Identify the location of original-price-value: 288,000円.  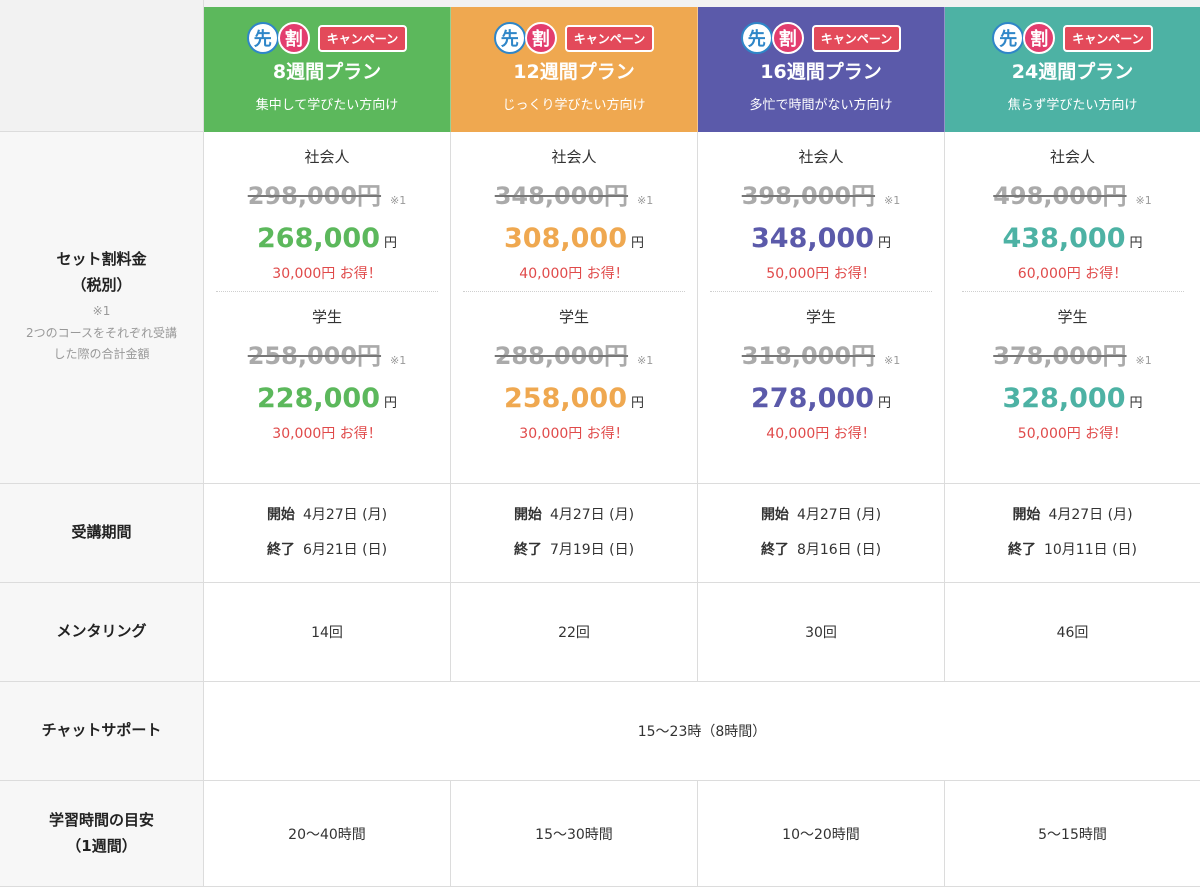
(561, 356).